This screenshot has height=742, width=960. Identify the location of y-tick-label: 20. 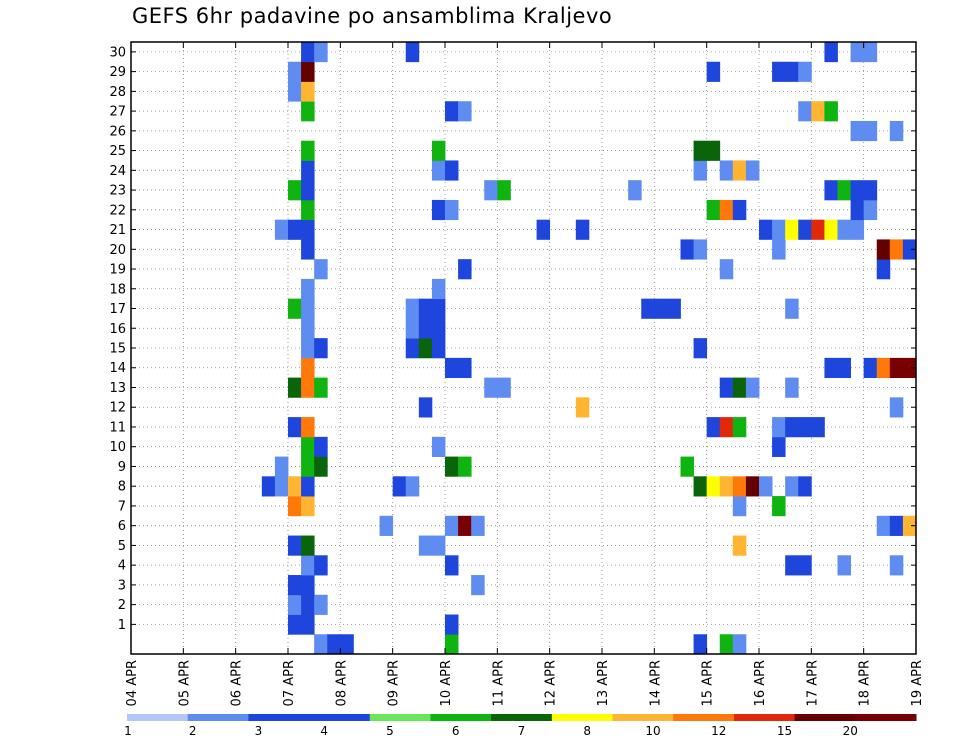
(117, 250).